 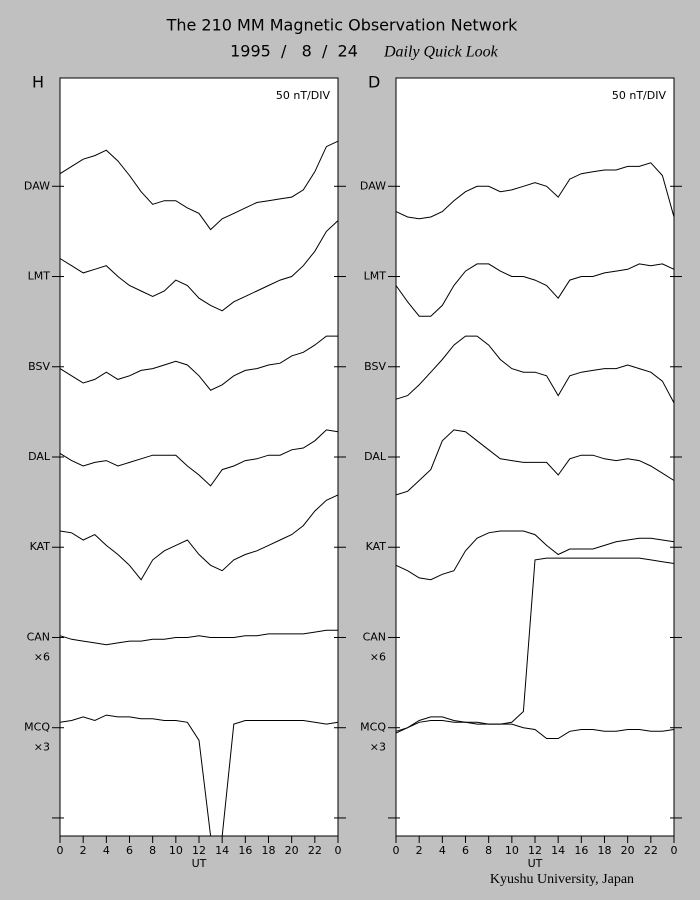 What do you see at coordinates (38, 82) in the screenshot?
I see `panel-title: H` at bounding box center [38, 82].